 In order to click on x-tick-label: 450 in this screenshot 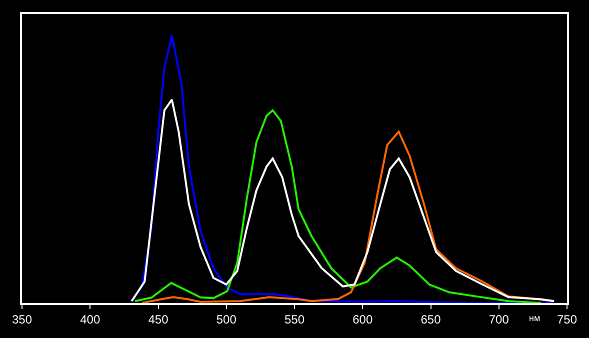, I will do `click(158, 319)`.